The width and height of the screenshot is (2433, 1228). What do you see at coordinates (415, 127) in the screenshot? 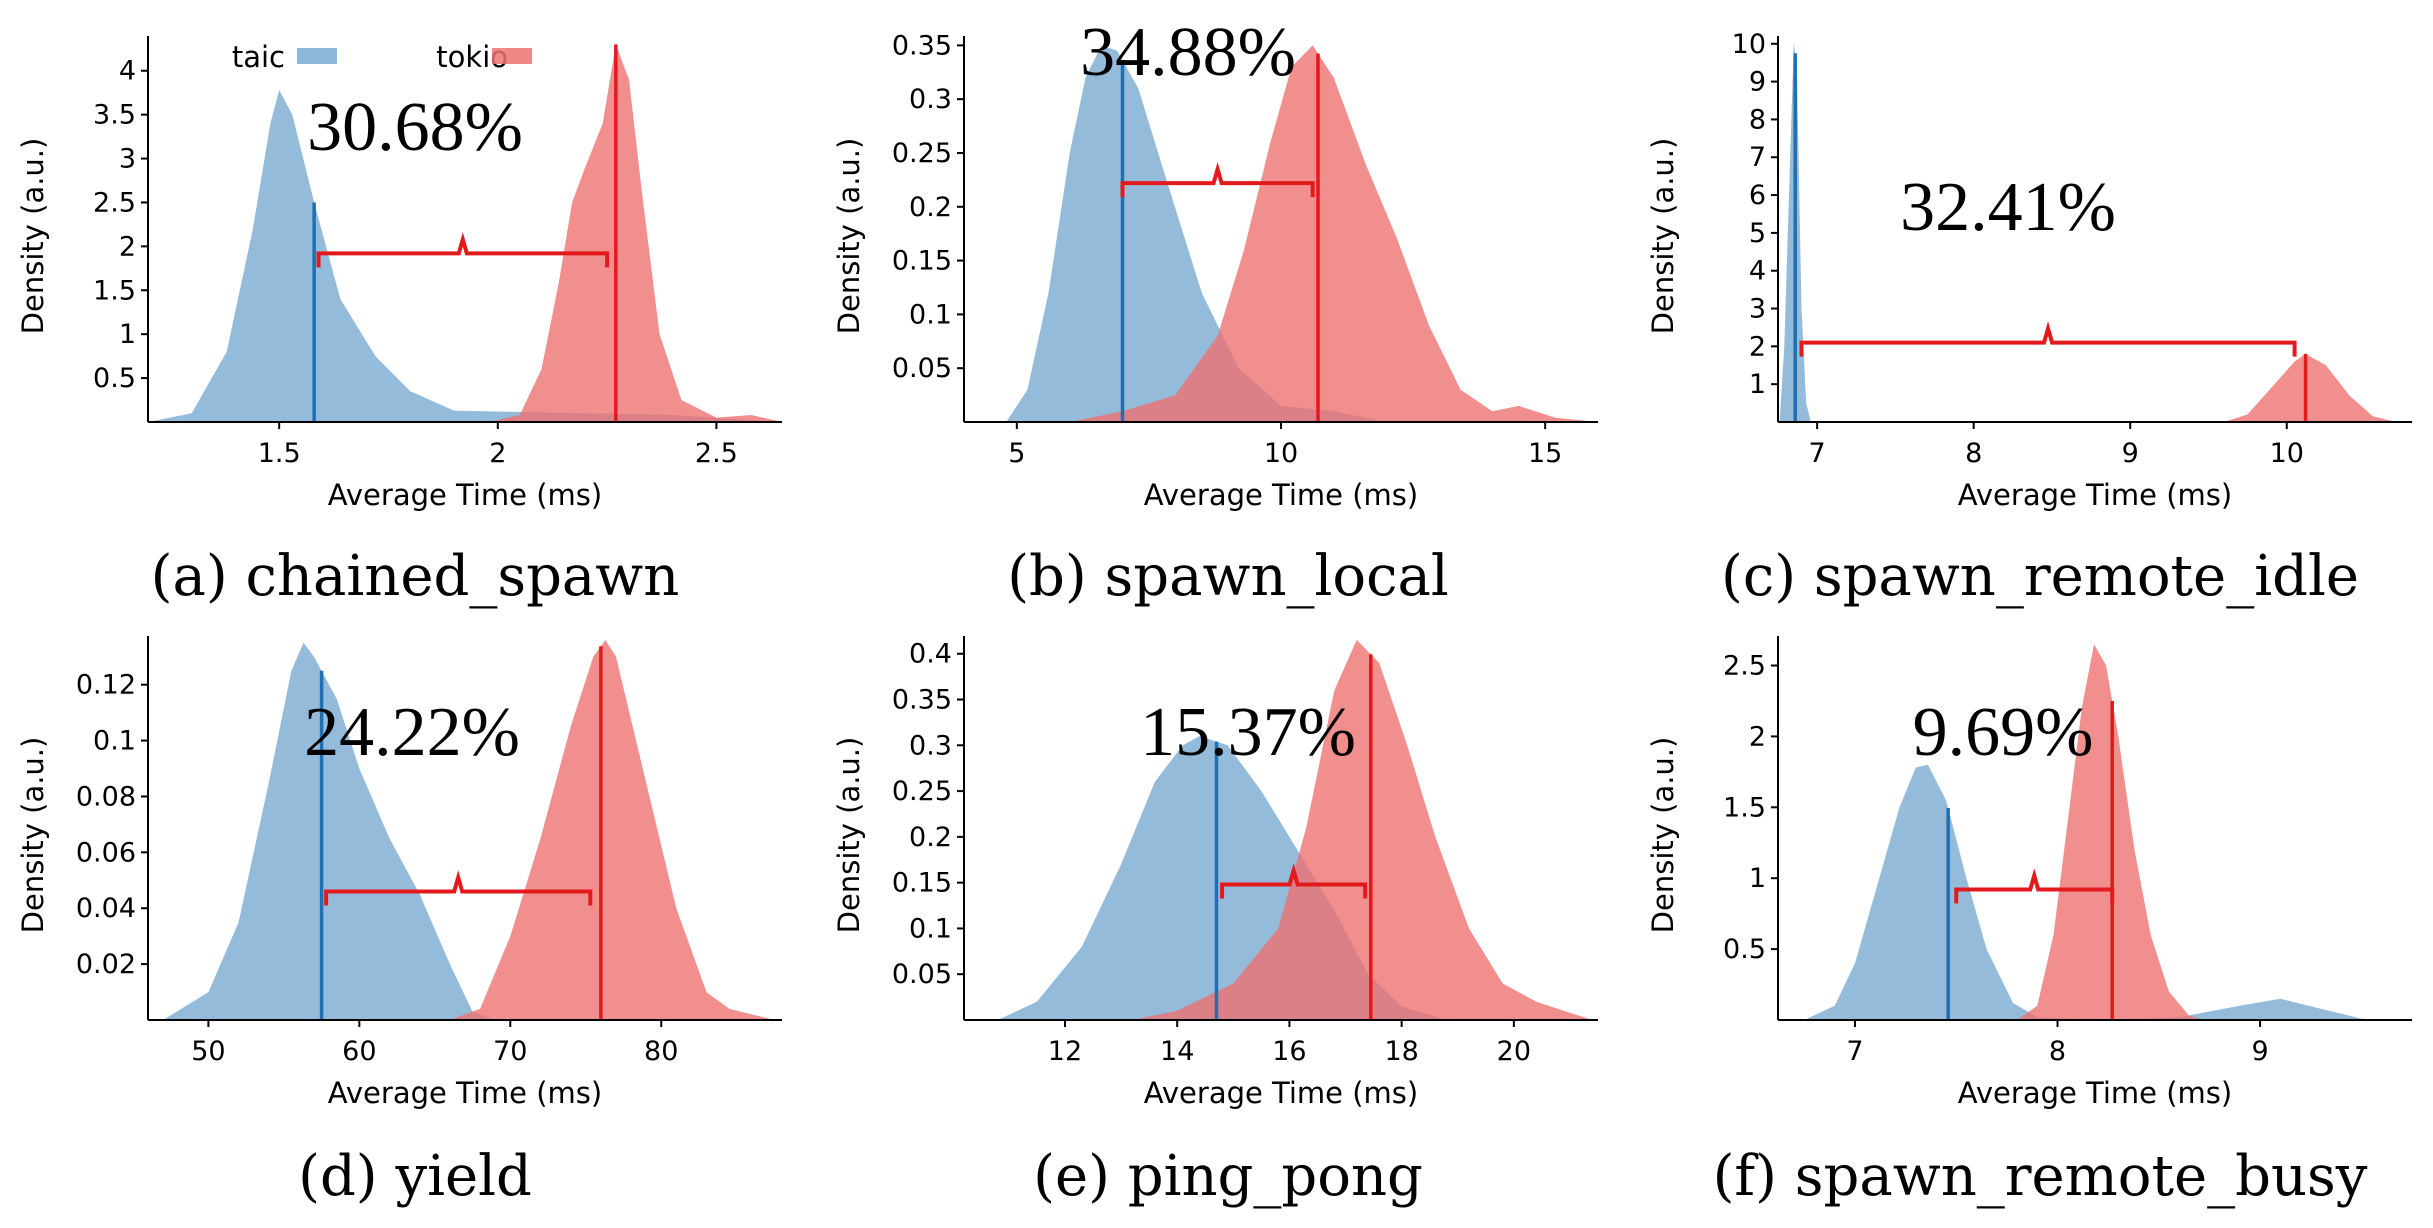
I see `improvement-percentage: 30.68%` at bounding box center [415, 127].